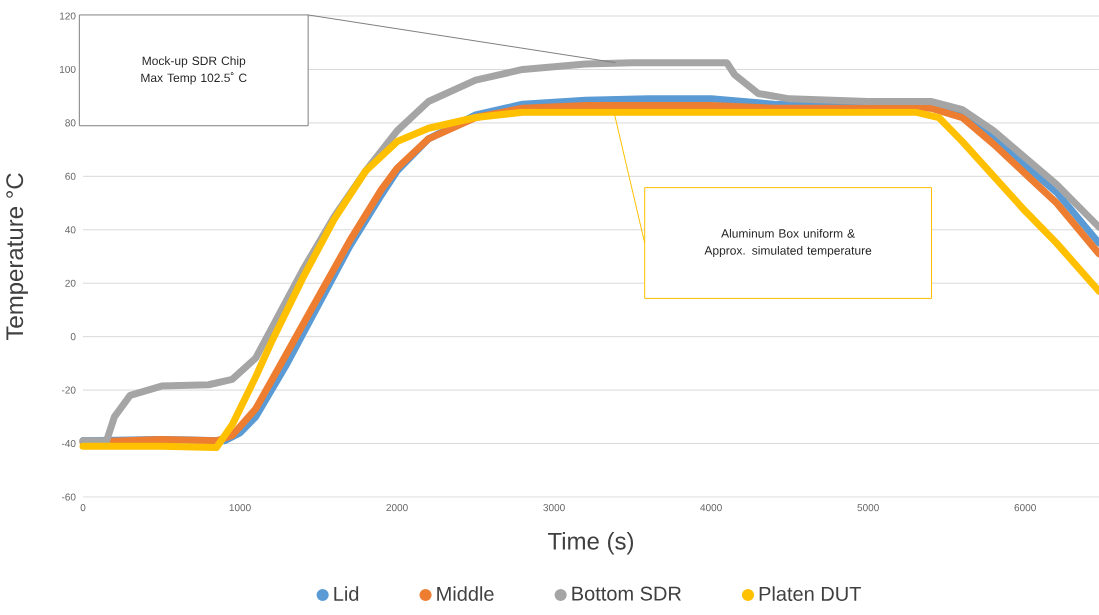 The width and height of the screenshot is (1099, 615). Describe the element at coordinates (73, 337) in the screenshot. I see `y-tick-label: 0` at that location.